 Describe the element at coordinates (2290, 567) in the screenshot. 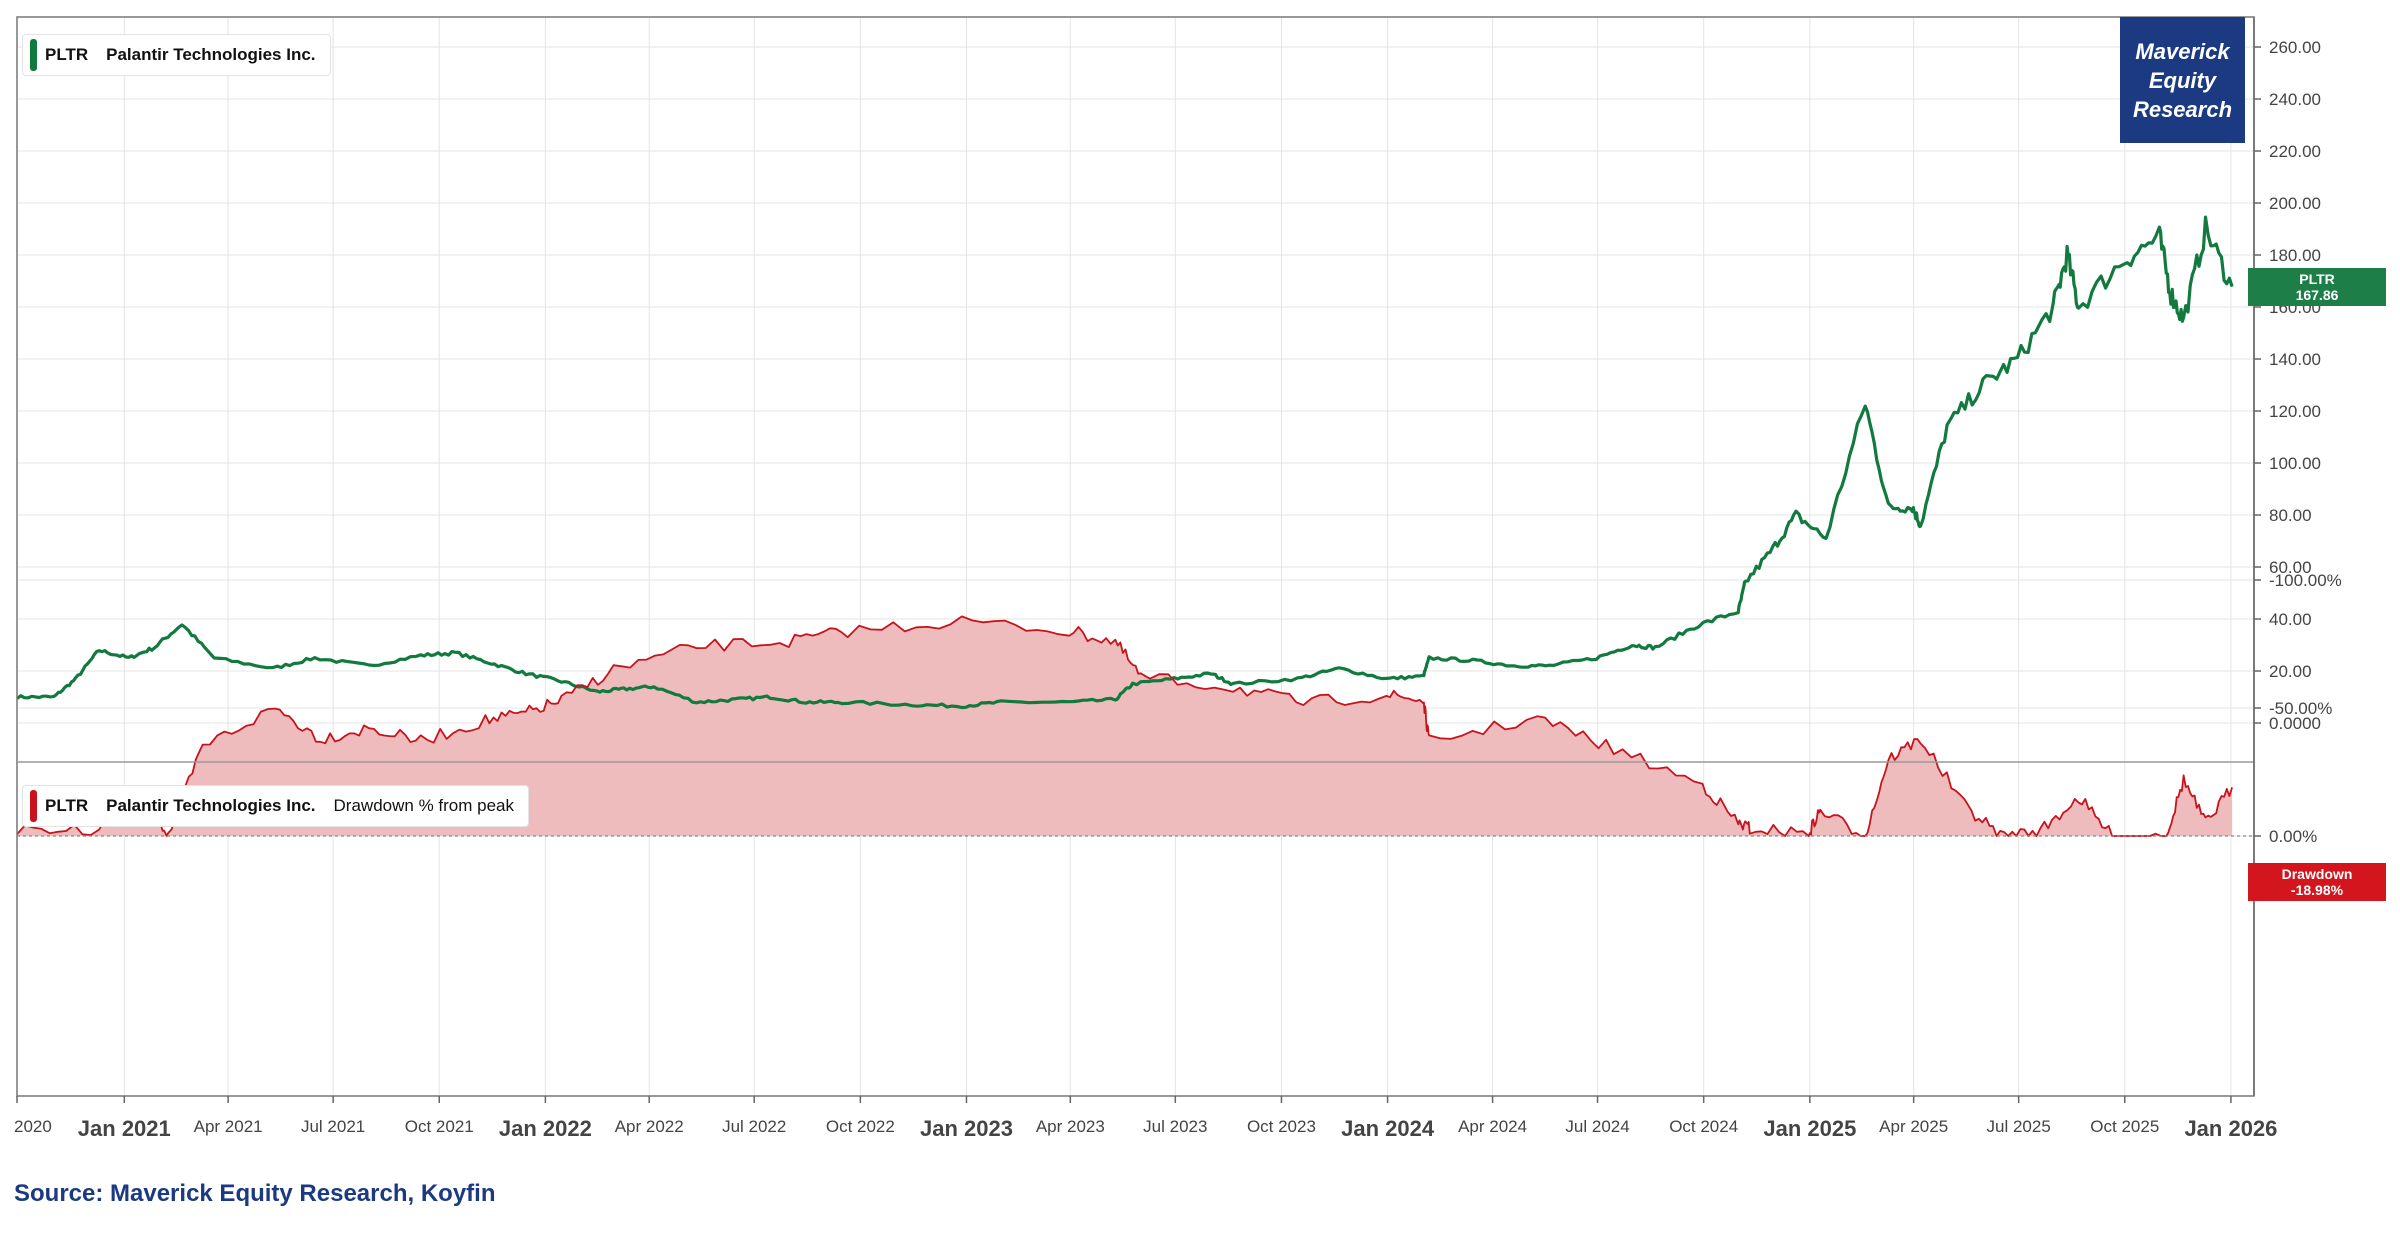

I see `price-y-tick-label: 60.00` at that location.